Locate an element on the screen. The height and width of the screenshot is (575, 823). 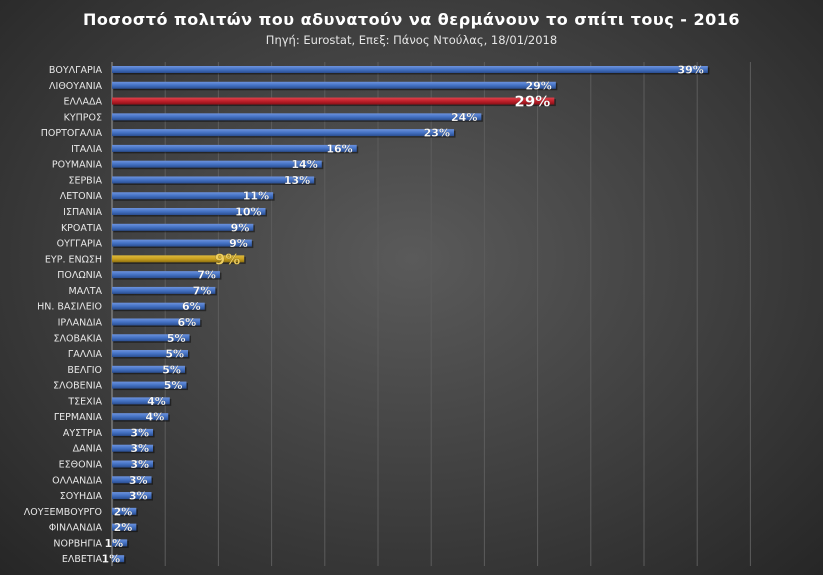
category-label: ΣΟΥΗΔΙΑ is located at coordinates (81, 496).